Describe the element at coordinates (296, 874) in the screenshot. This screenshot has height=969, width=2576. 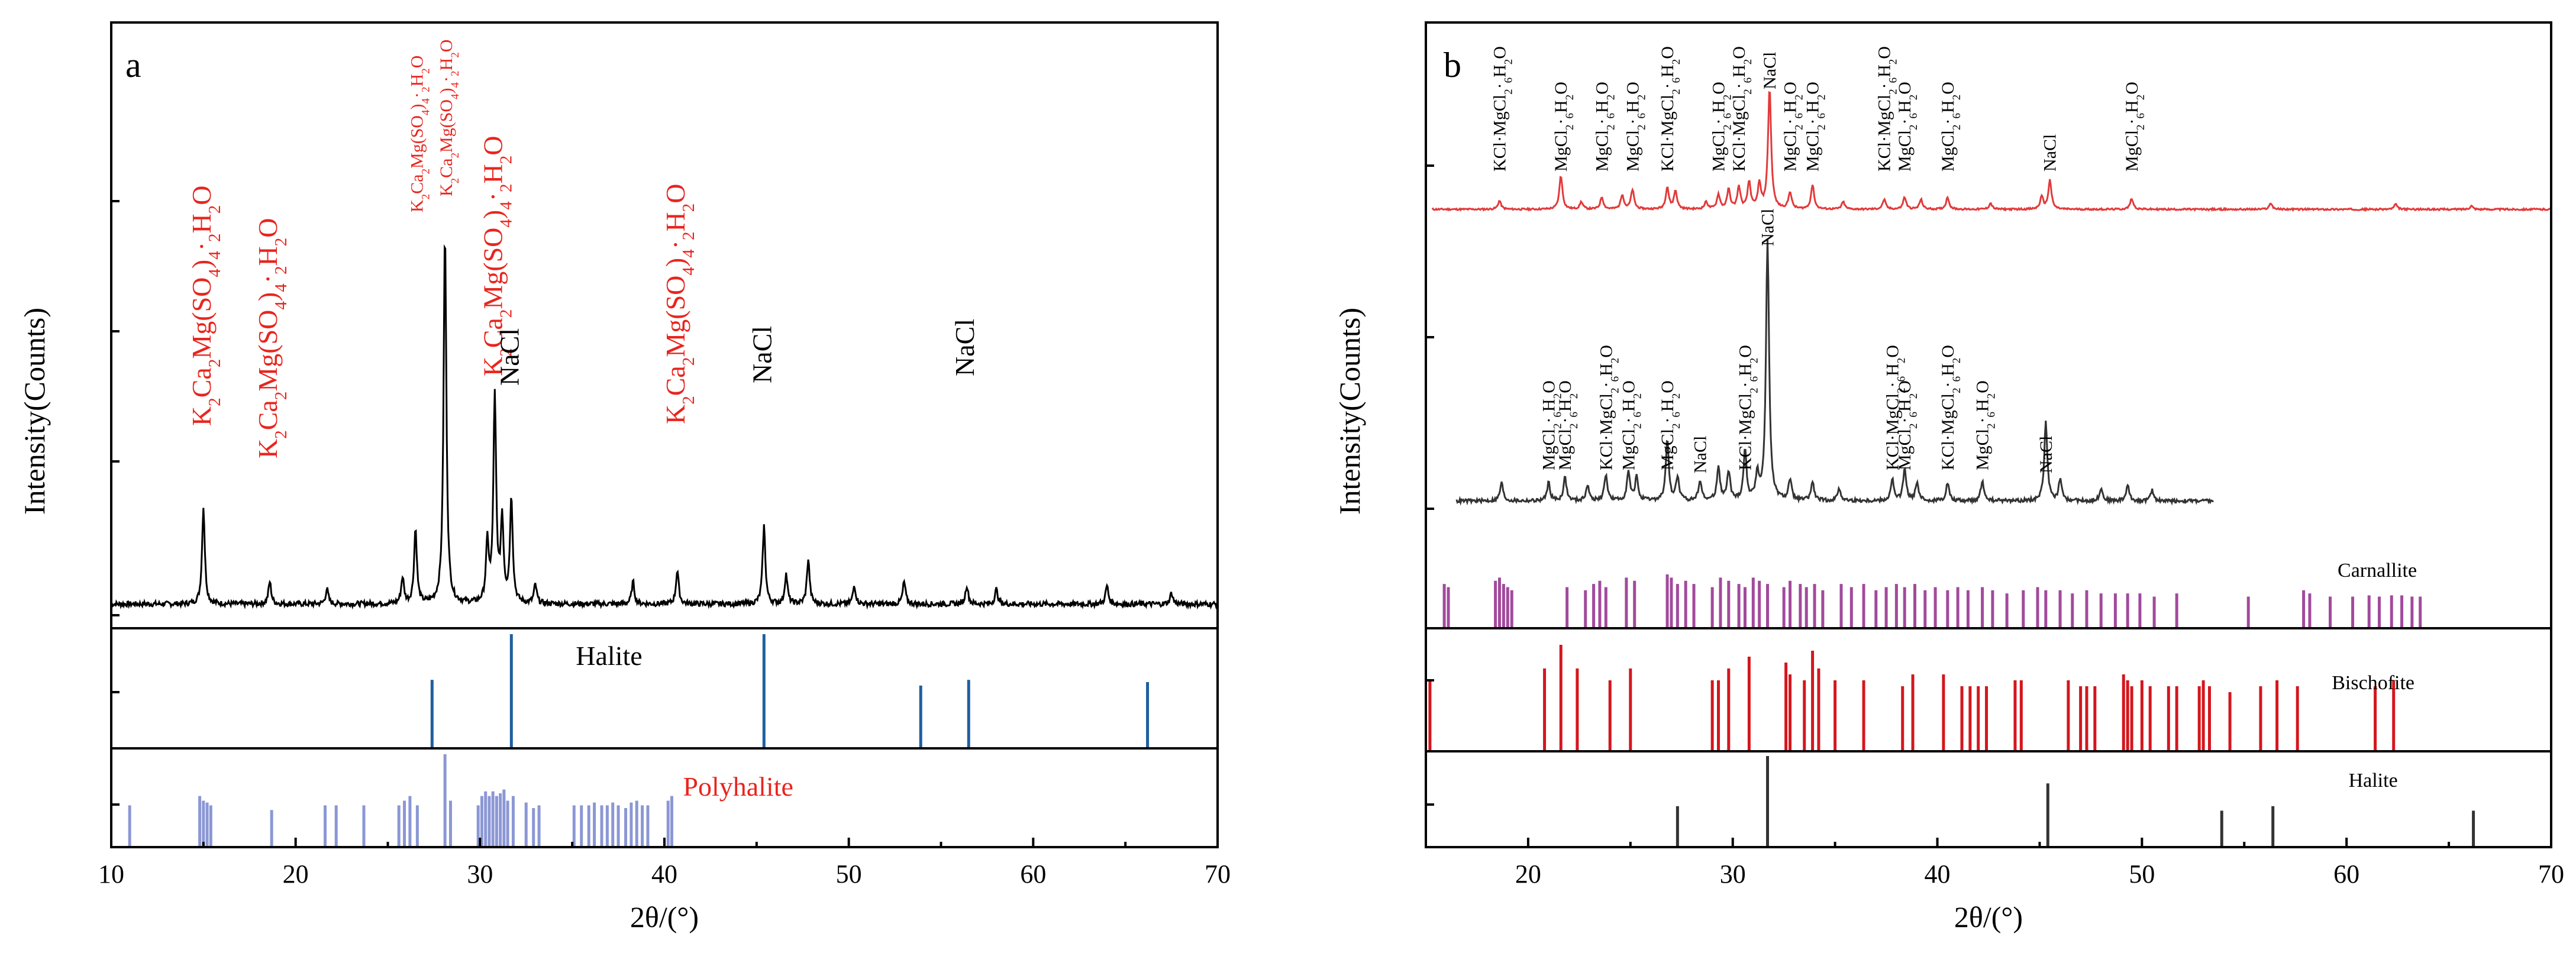
I see `panel-a-xtick-label: 20` at that location.